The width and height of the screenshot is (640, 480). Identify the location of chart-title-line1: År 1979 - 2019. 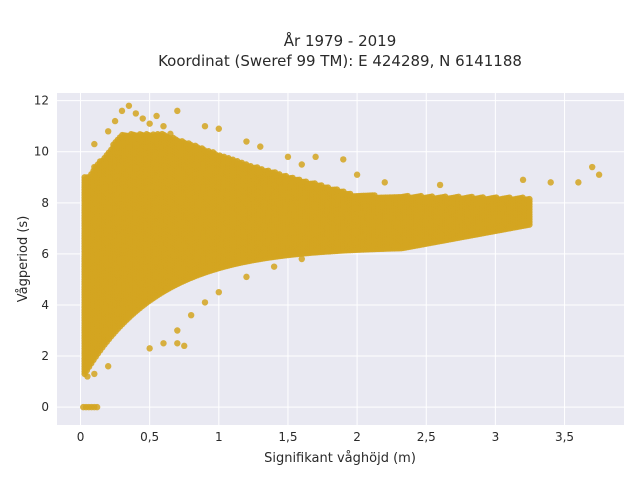
(340, 40).